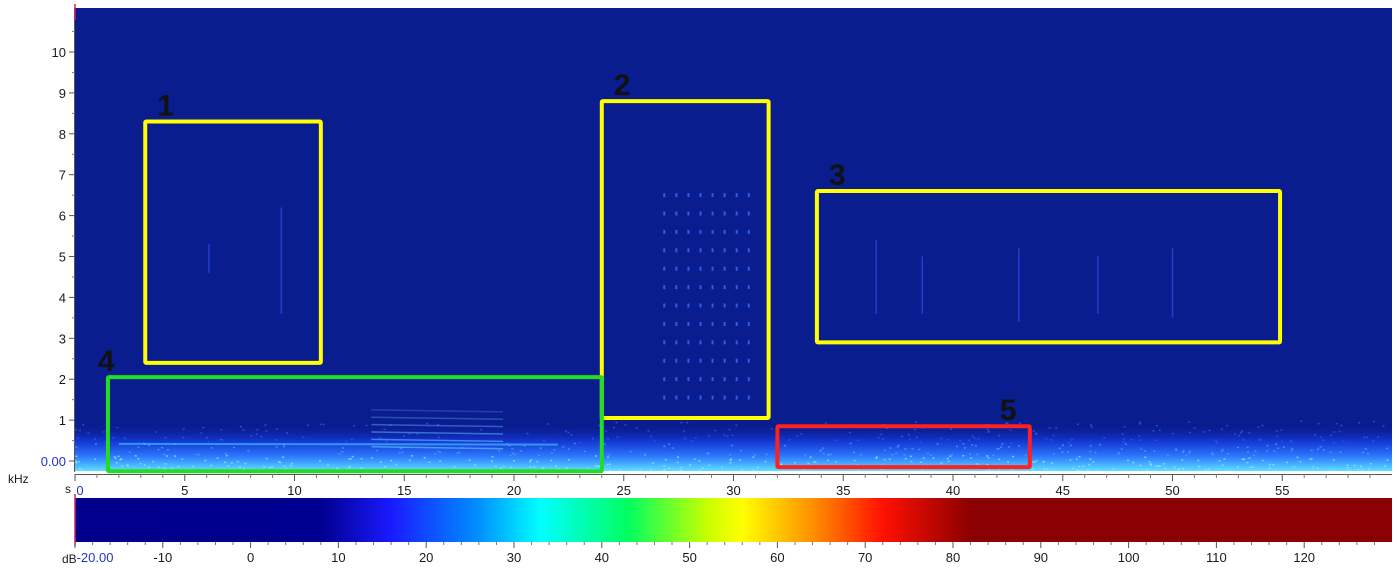 The image size is (1399, 570). Describe the element at coordinates (1129, 557) in the screenshot. I see `colorbar-tick-label: 100` at that location.